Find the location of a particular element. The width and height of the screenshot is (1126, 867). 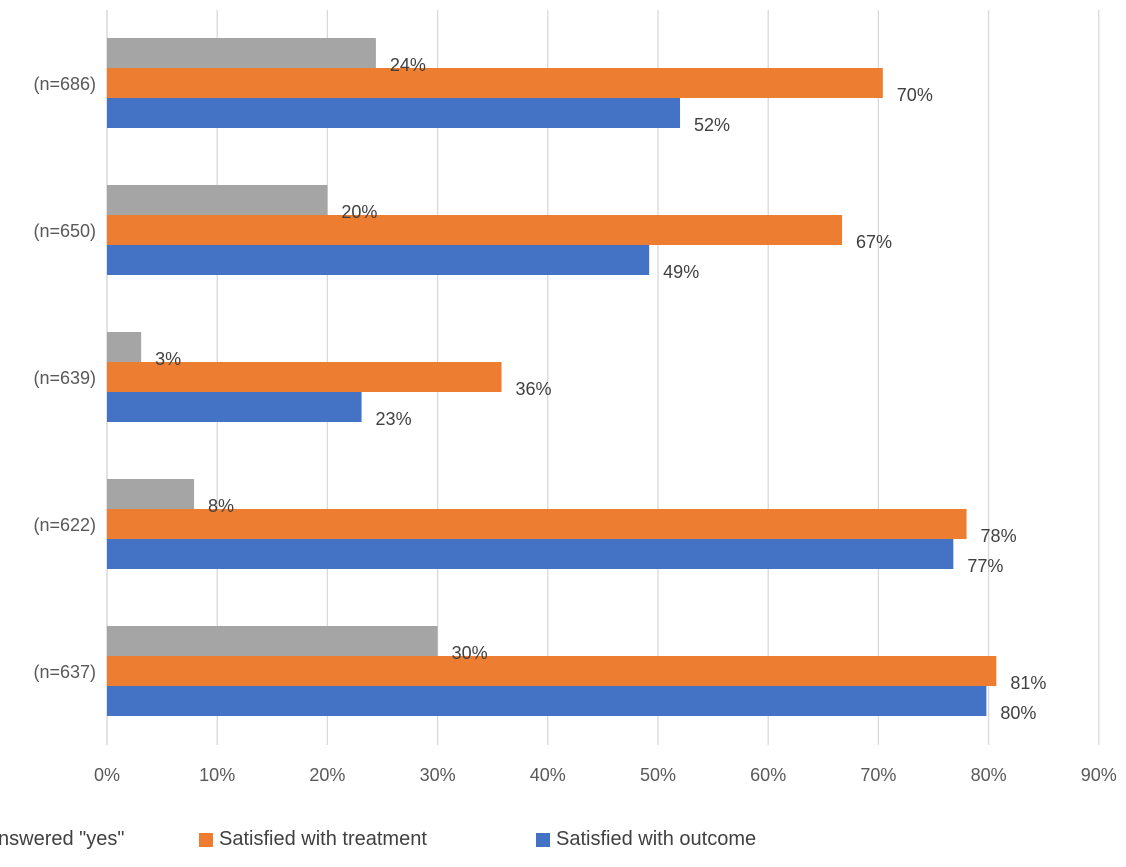

x-tick-label: 60% is located at coordinates (768, 775).